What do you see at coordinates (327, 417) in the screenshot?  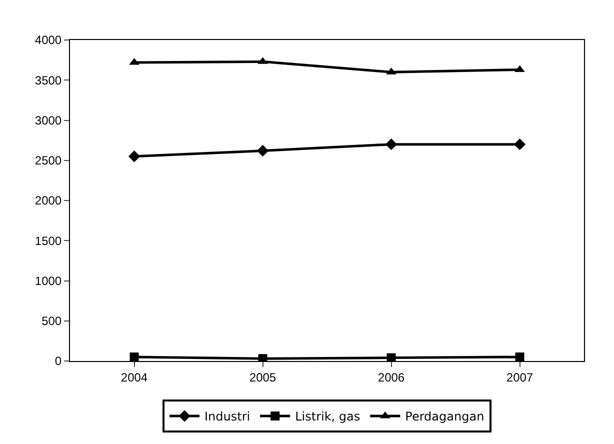 I see `legend-label: Listrik, gas` at bounding box center [327, 417].